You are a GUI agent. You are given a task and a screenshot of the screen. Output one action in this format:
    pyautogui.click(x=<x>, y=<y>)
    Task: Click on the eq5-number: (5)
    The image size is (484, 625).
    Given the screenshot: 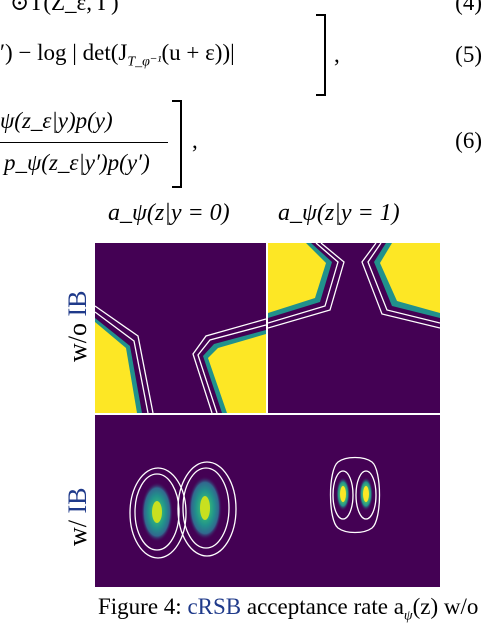 What is the action you would take?
    pyautogui.click(x=468, y=54)
    